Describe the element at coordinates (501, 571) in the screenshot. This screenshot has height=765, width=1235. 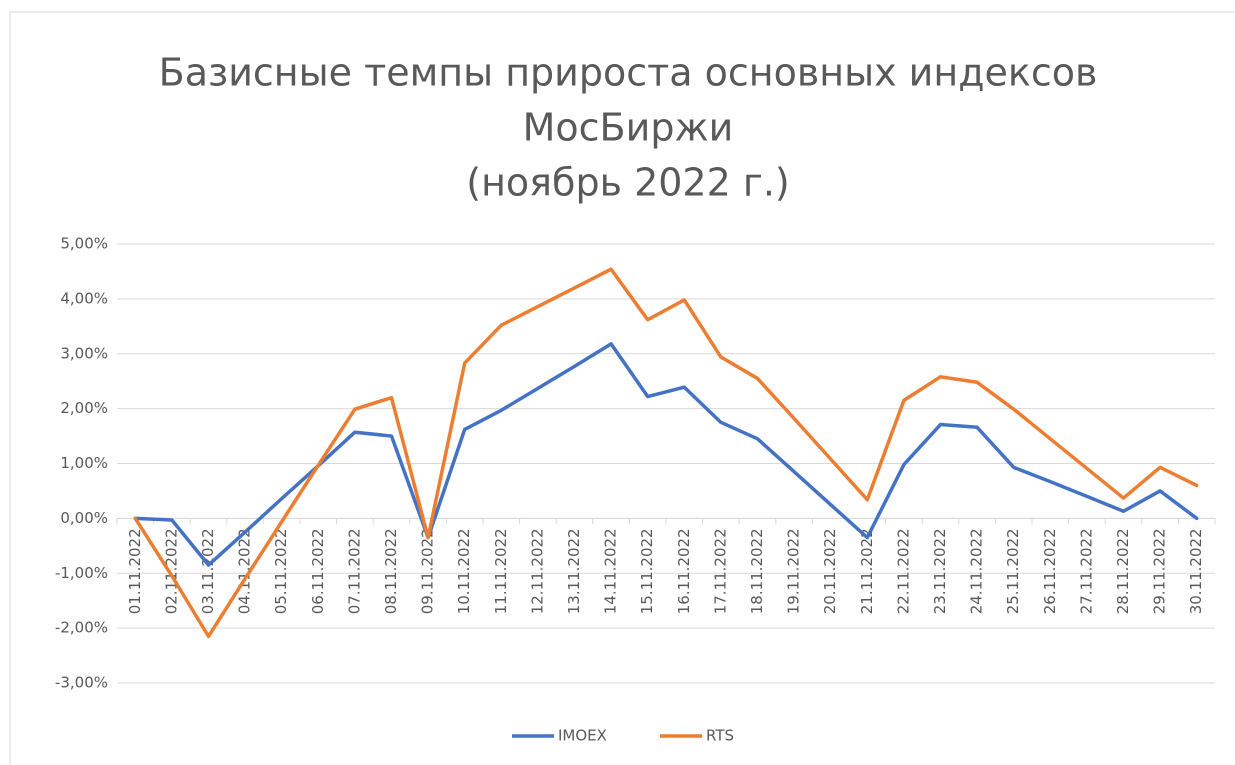
I see `x-tick-label: 11.11.2022` at that location.